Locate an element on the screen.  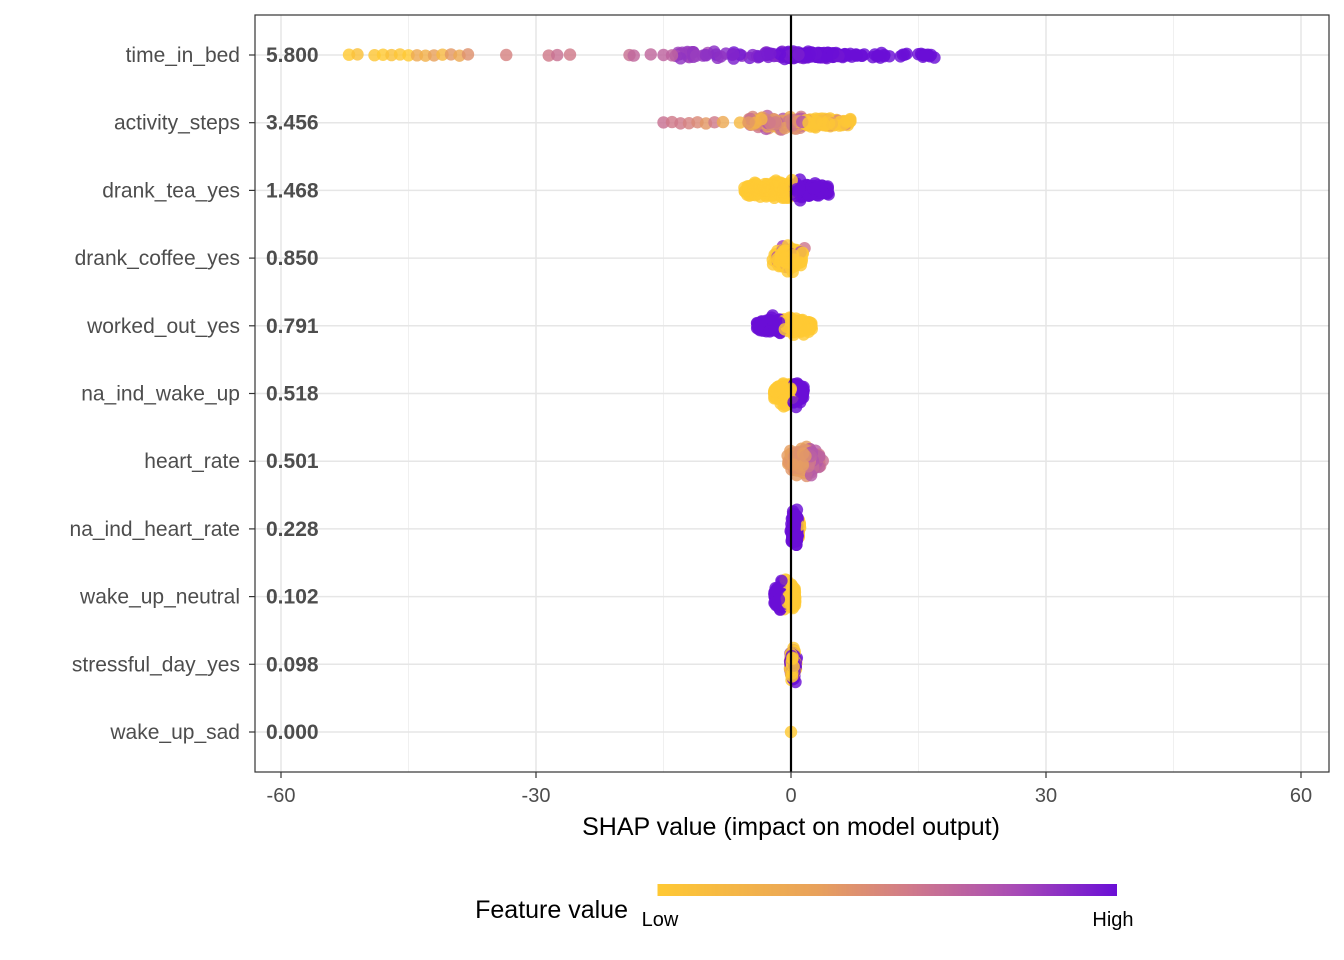
mean-shap-value-label: 0.791 is located at coordinates (292, 326).